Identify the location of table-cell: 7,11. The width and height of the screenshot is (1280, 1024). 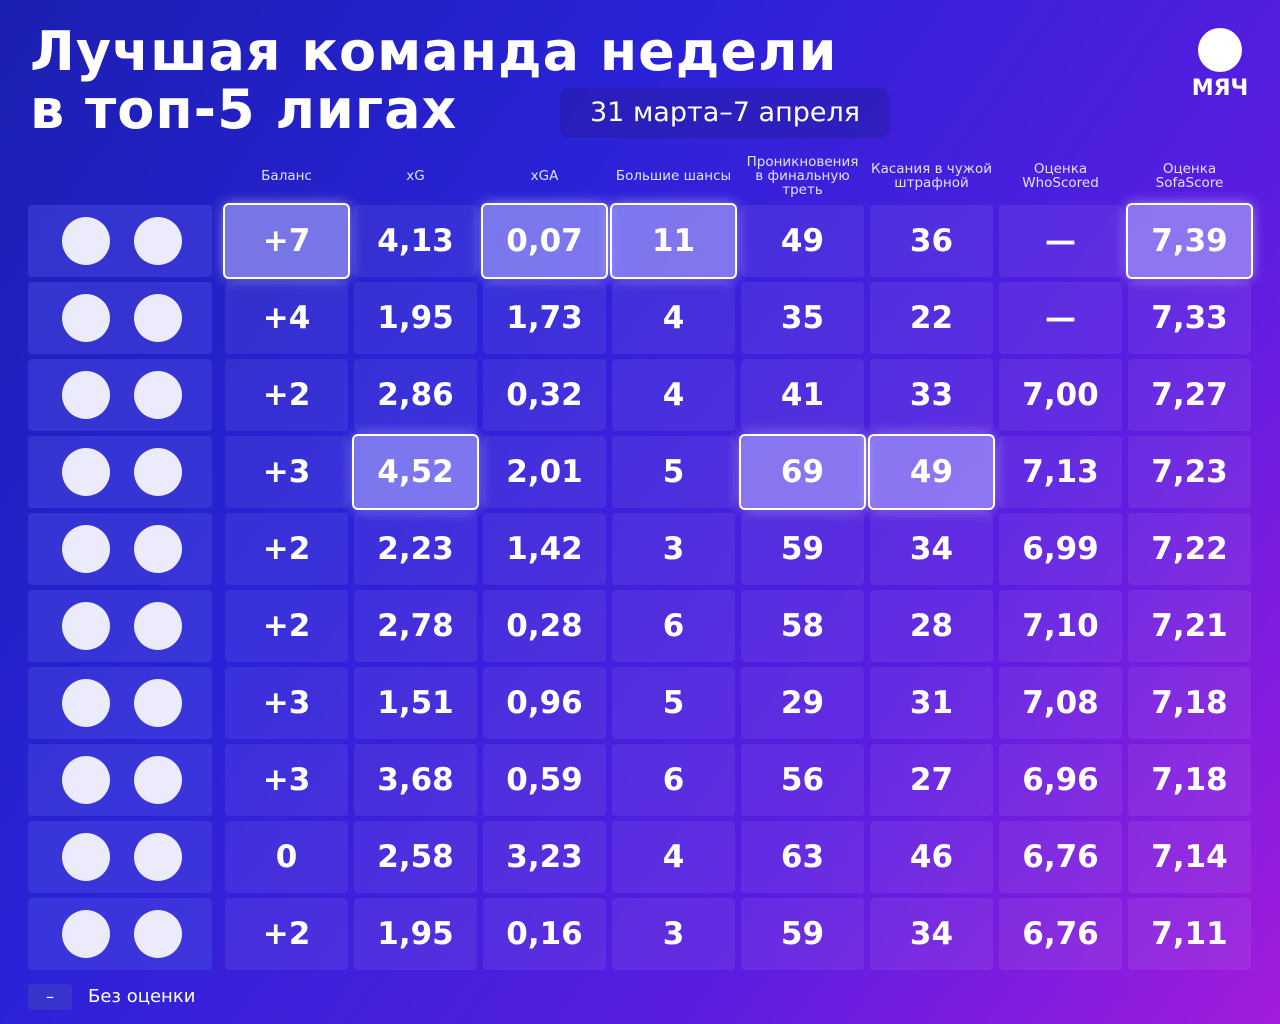
(1189, 934).